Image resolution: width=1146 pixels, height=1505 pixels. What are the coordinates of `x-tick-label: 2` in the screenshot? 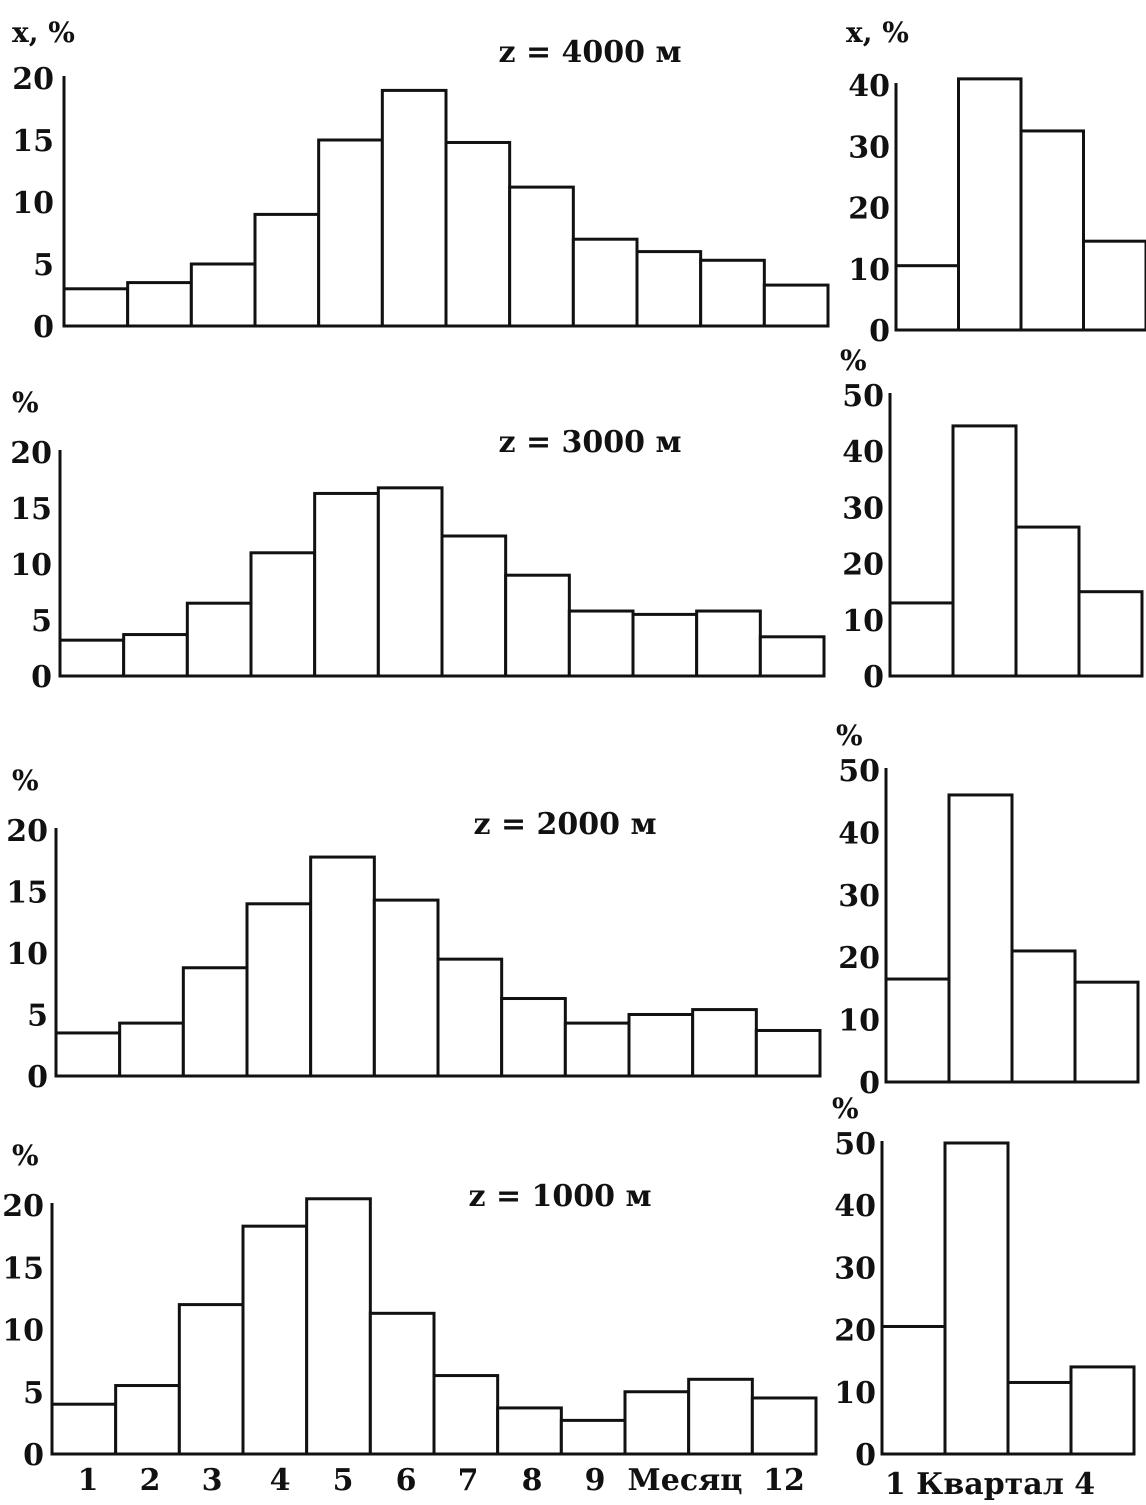 It's located at (150, 1480).